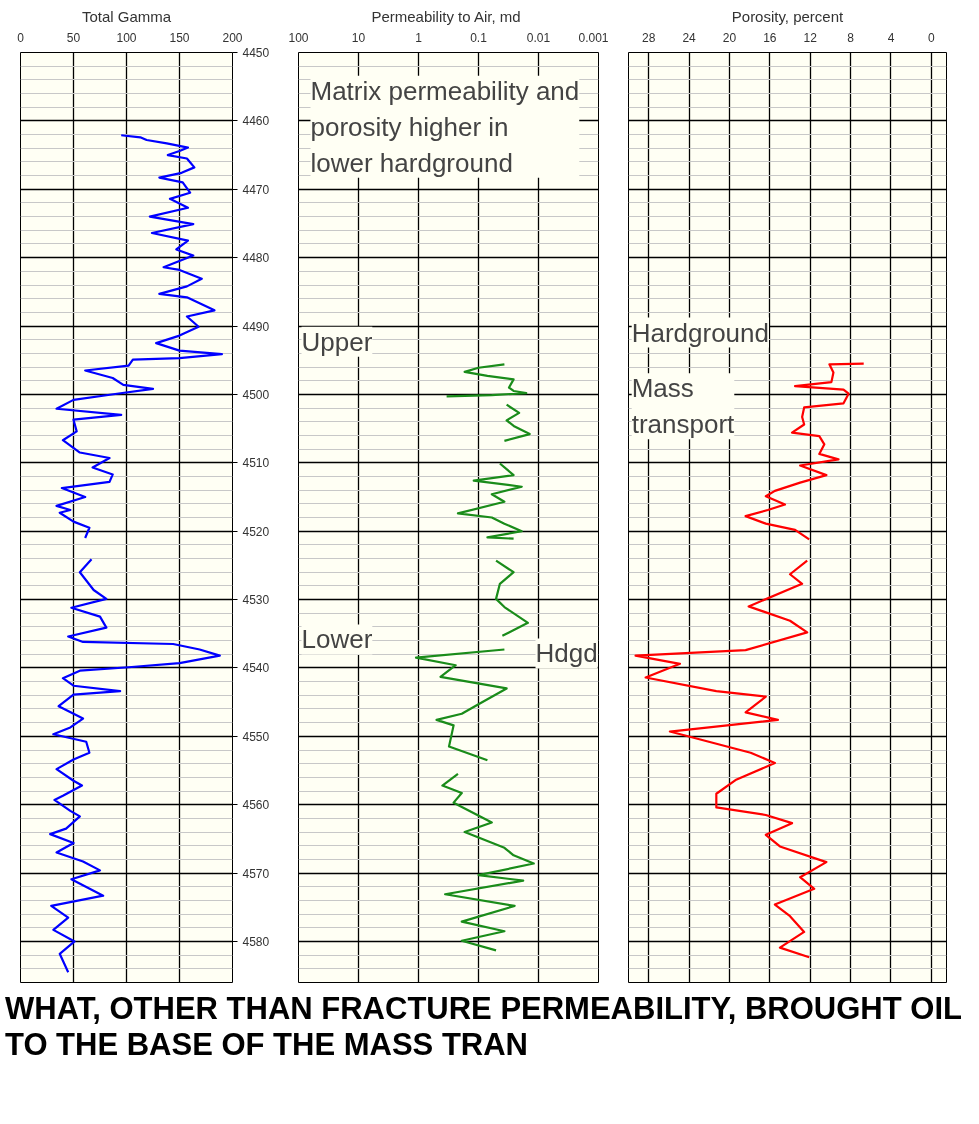 The image size is (979, 1124). Describe the element at coordinates (689, 37) in the screenshot. I see `x-tick-label: 24` at that location.